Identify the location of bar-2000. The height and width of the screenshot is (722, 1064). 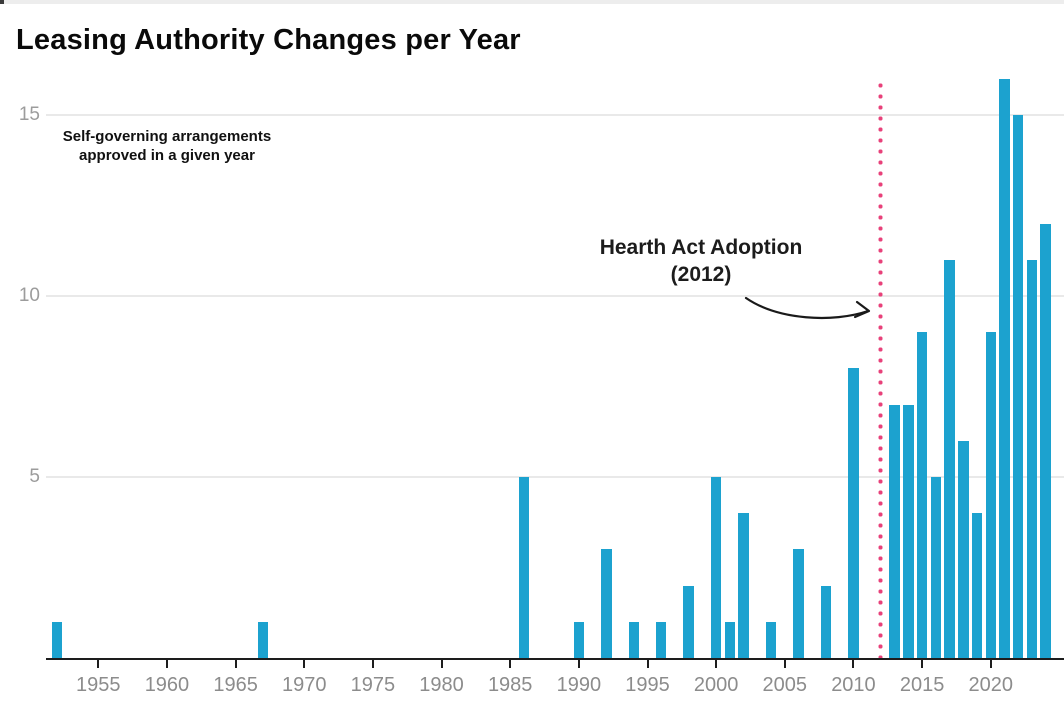
(716, 567).